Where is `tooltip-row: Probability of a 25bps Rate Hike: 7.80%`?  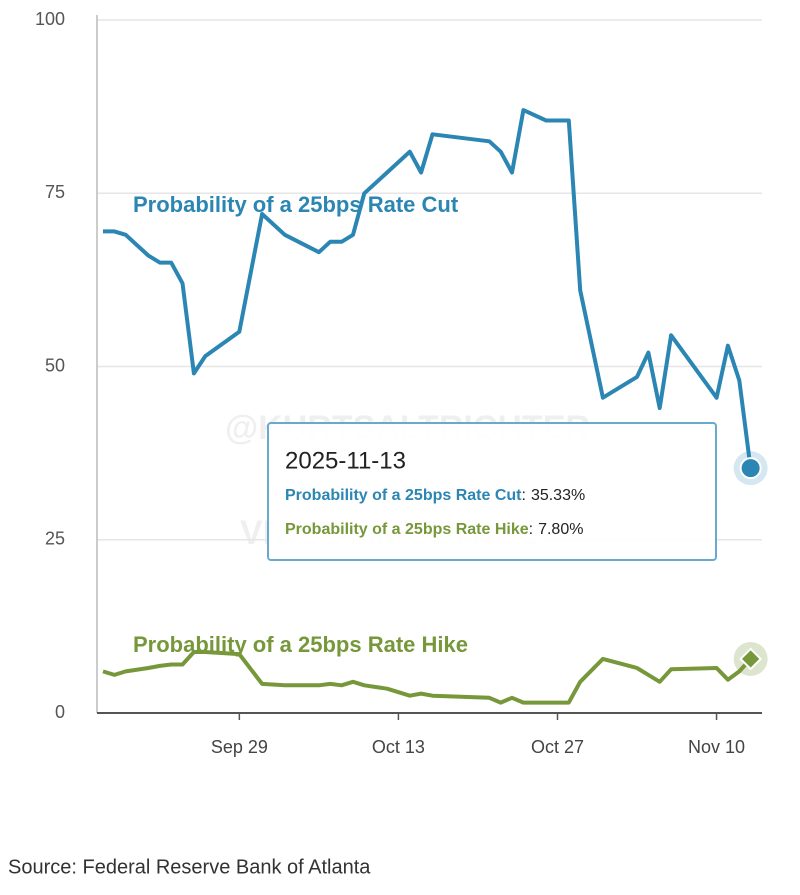
tooltip-row: Probability of a 25bps Rate Hike: 7.80% is located at coordinates (434, 529).